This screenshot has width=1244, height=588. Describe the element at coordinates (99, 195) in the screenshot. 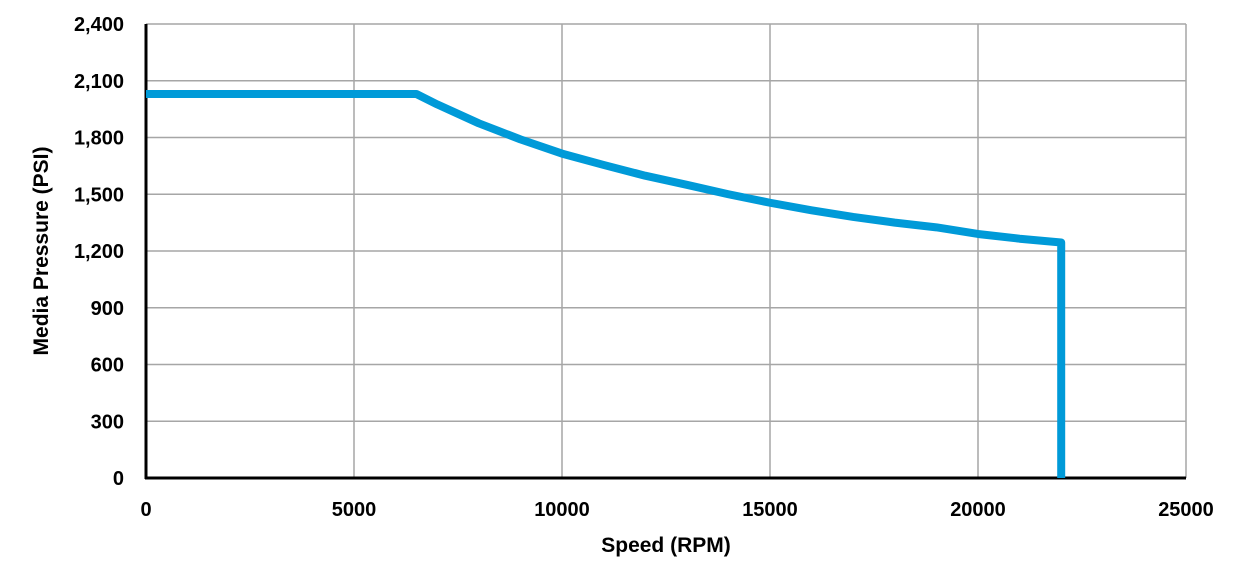

I see `y-tick-label: 1,500` at that location.